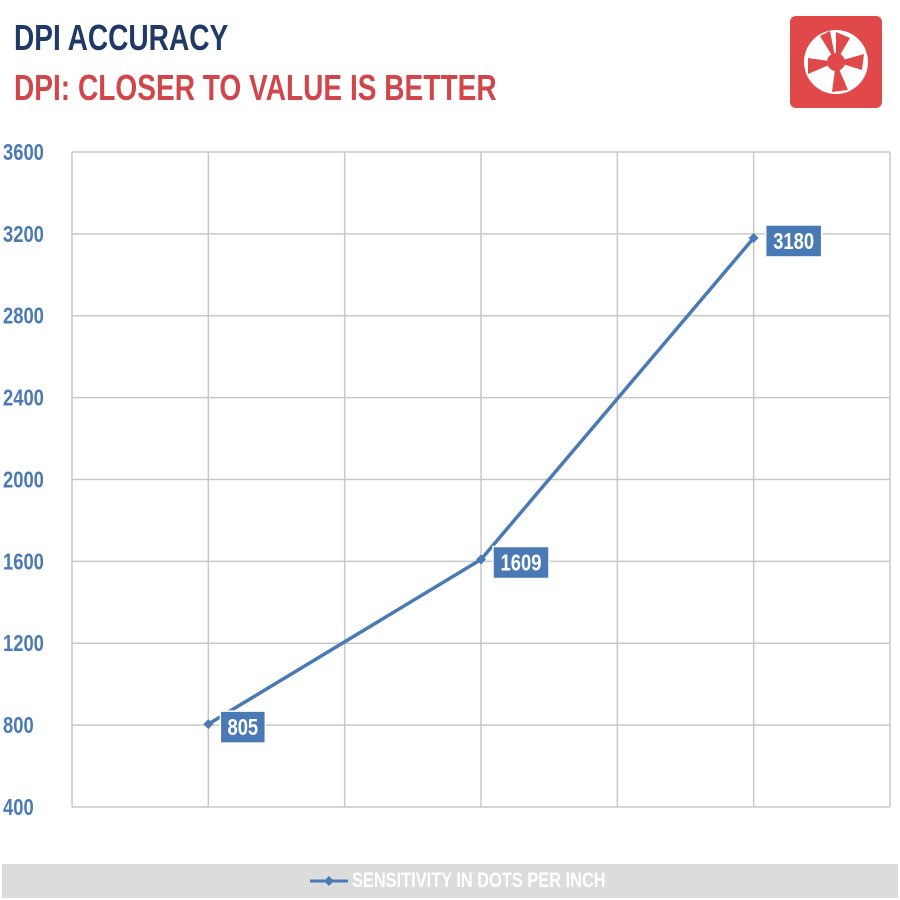 Image resolution: width=900 pixels, height=900 pixels. Describe the element at coordinates (23, 152) in the screenshot. I see `y-tick-label-8: 3600` at that location.